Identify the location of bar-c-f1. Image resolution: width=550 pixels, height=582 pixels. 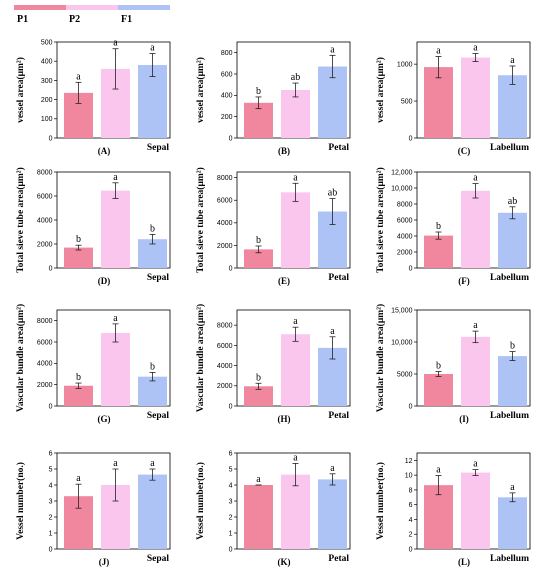
(512, 106).